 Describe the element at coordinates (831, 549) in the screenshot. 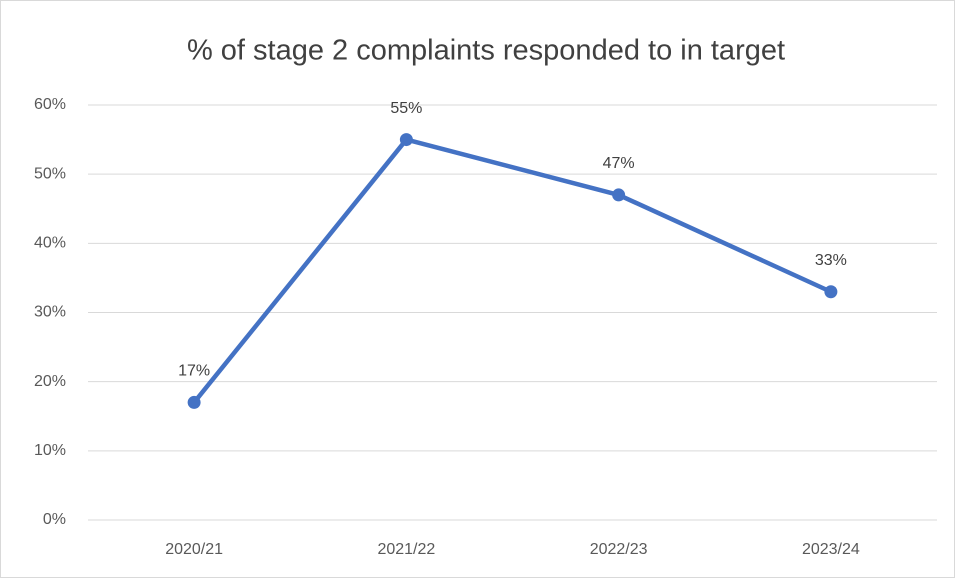

I see `x-tick-label: 2023/24` at that location.